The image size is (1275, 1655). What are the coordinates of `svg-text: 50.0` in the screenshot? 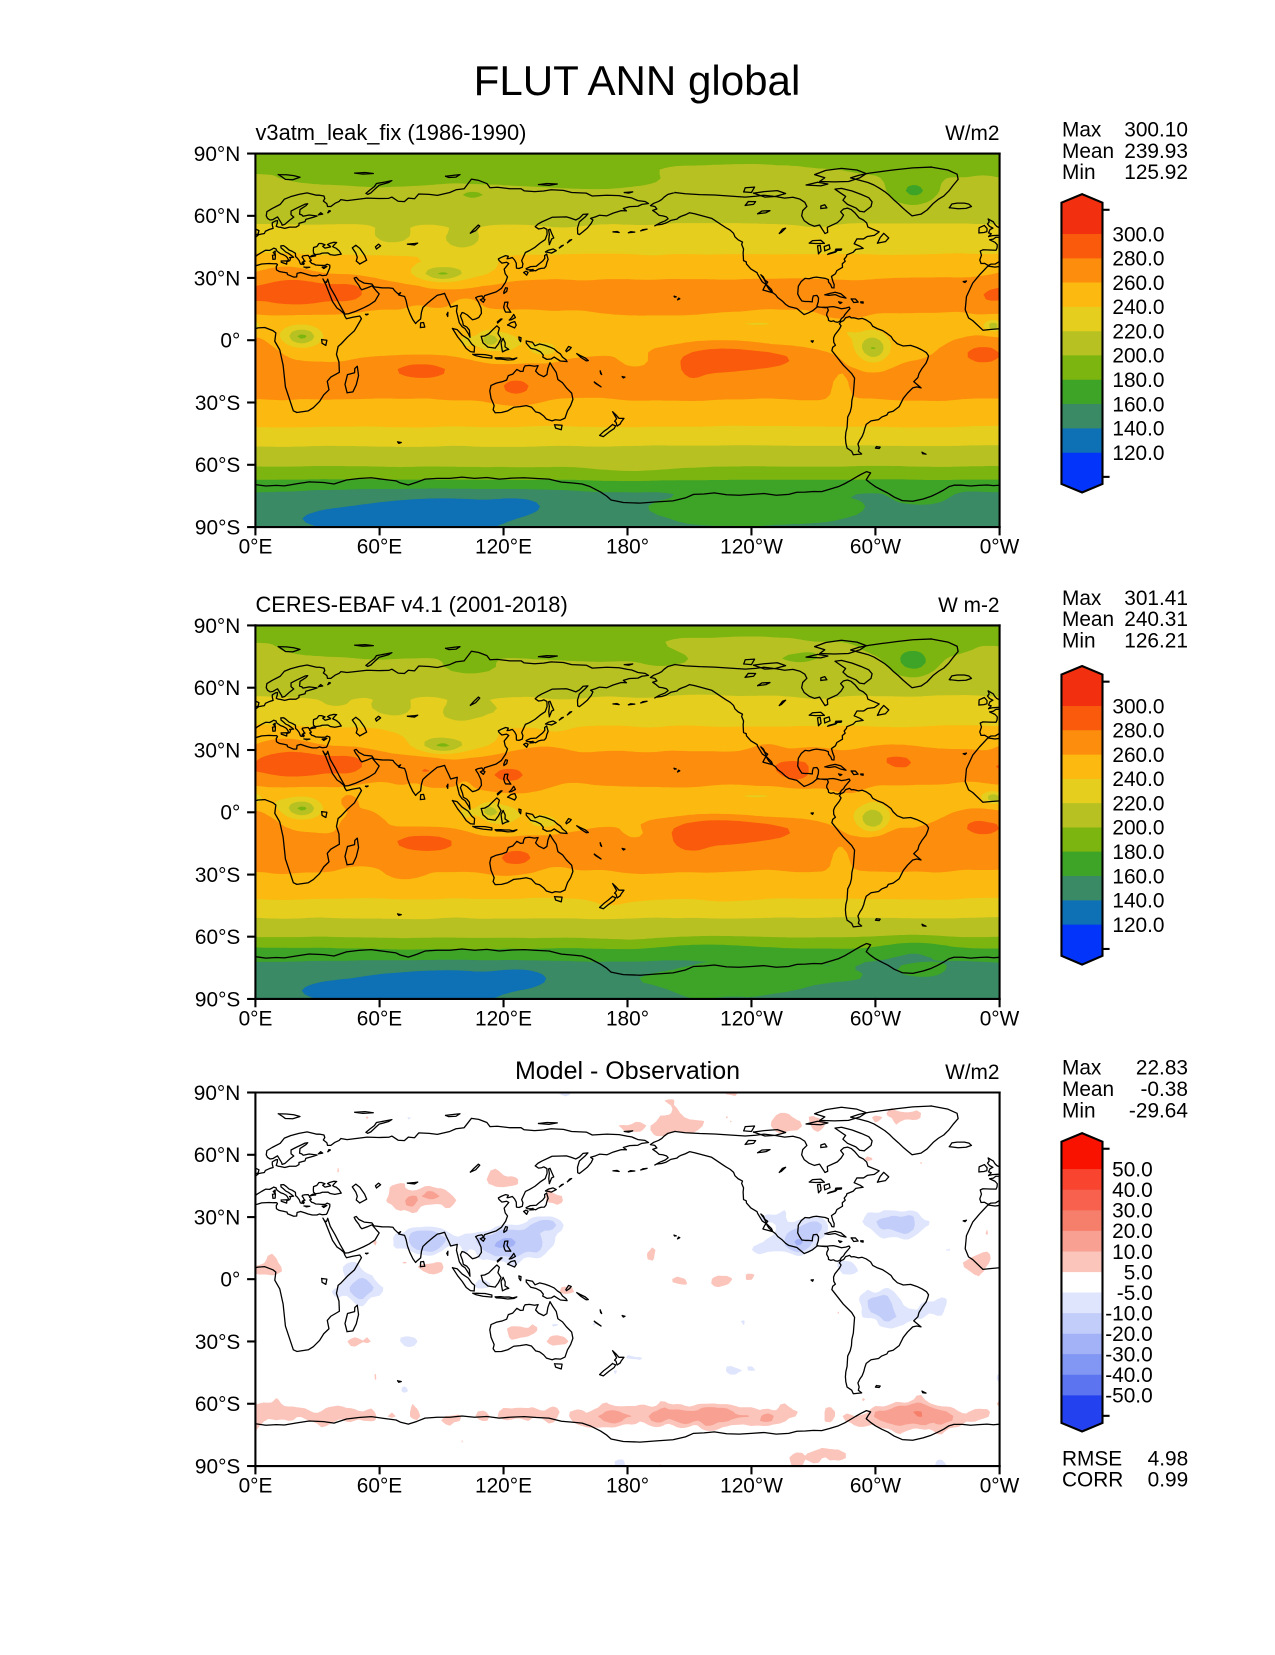 It's located at (1132, 1170).